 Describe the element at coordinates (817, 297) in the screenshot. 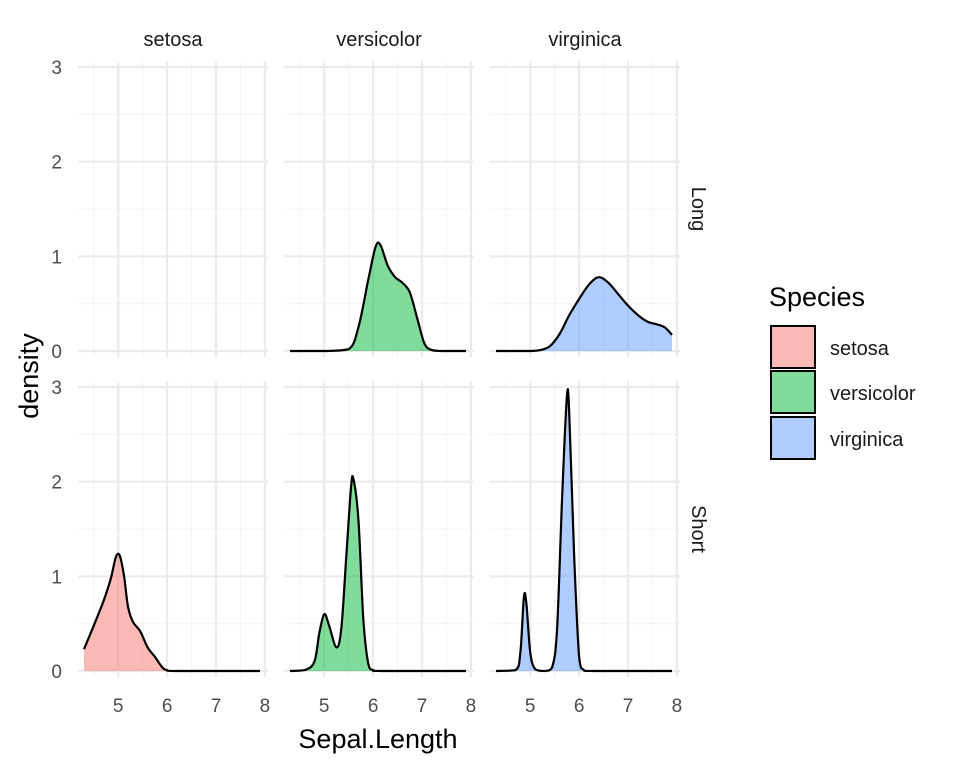

I see `legend-title: Species` at that location.